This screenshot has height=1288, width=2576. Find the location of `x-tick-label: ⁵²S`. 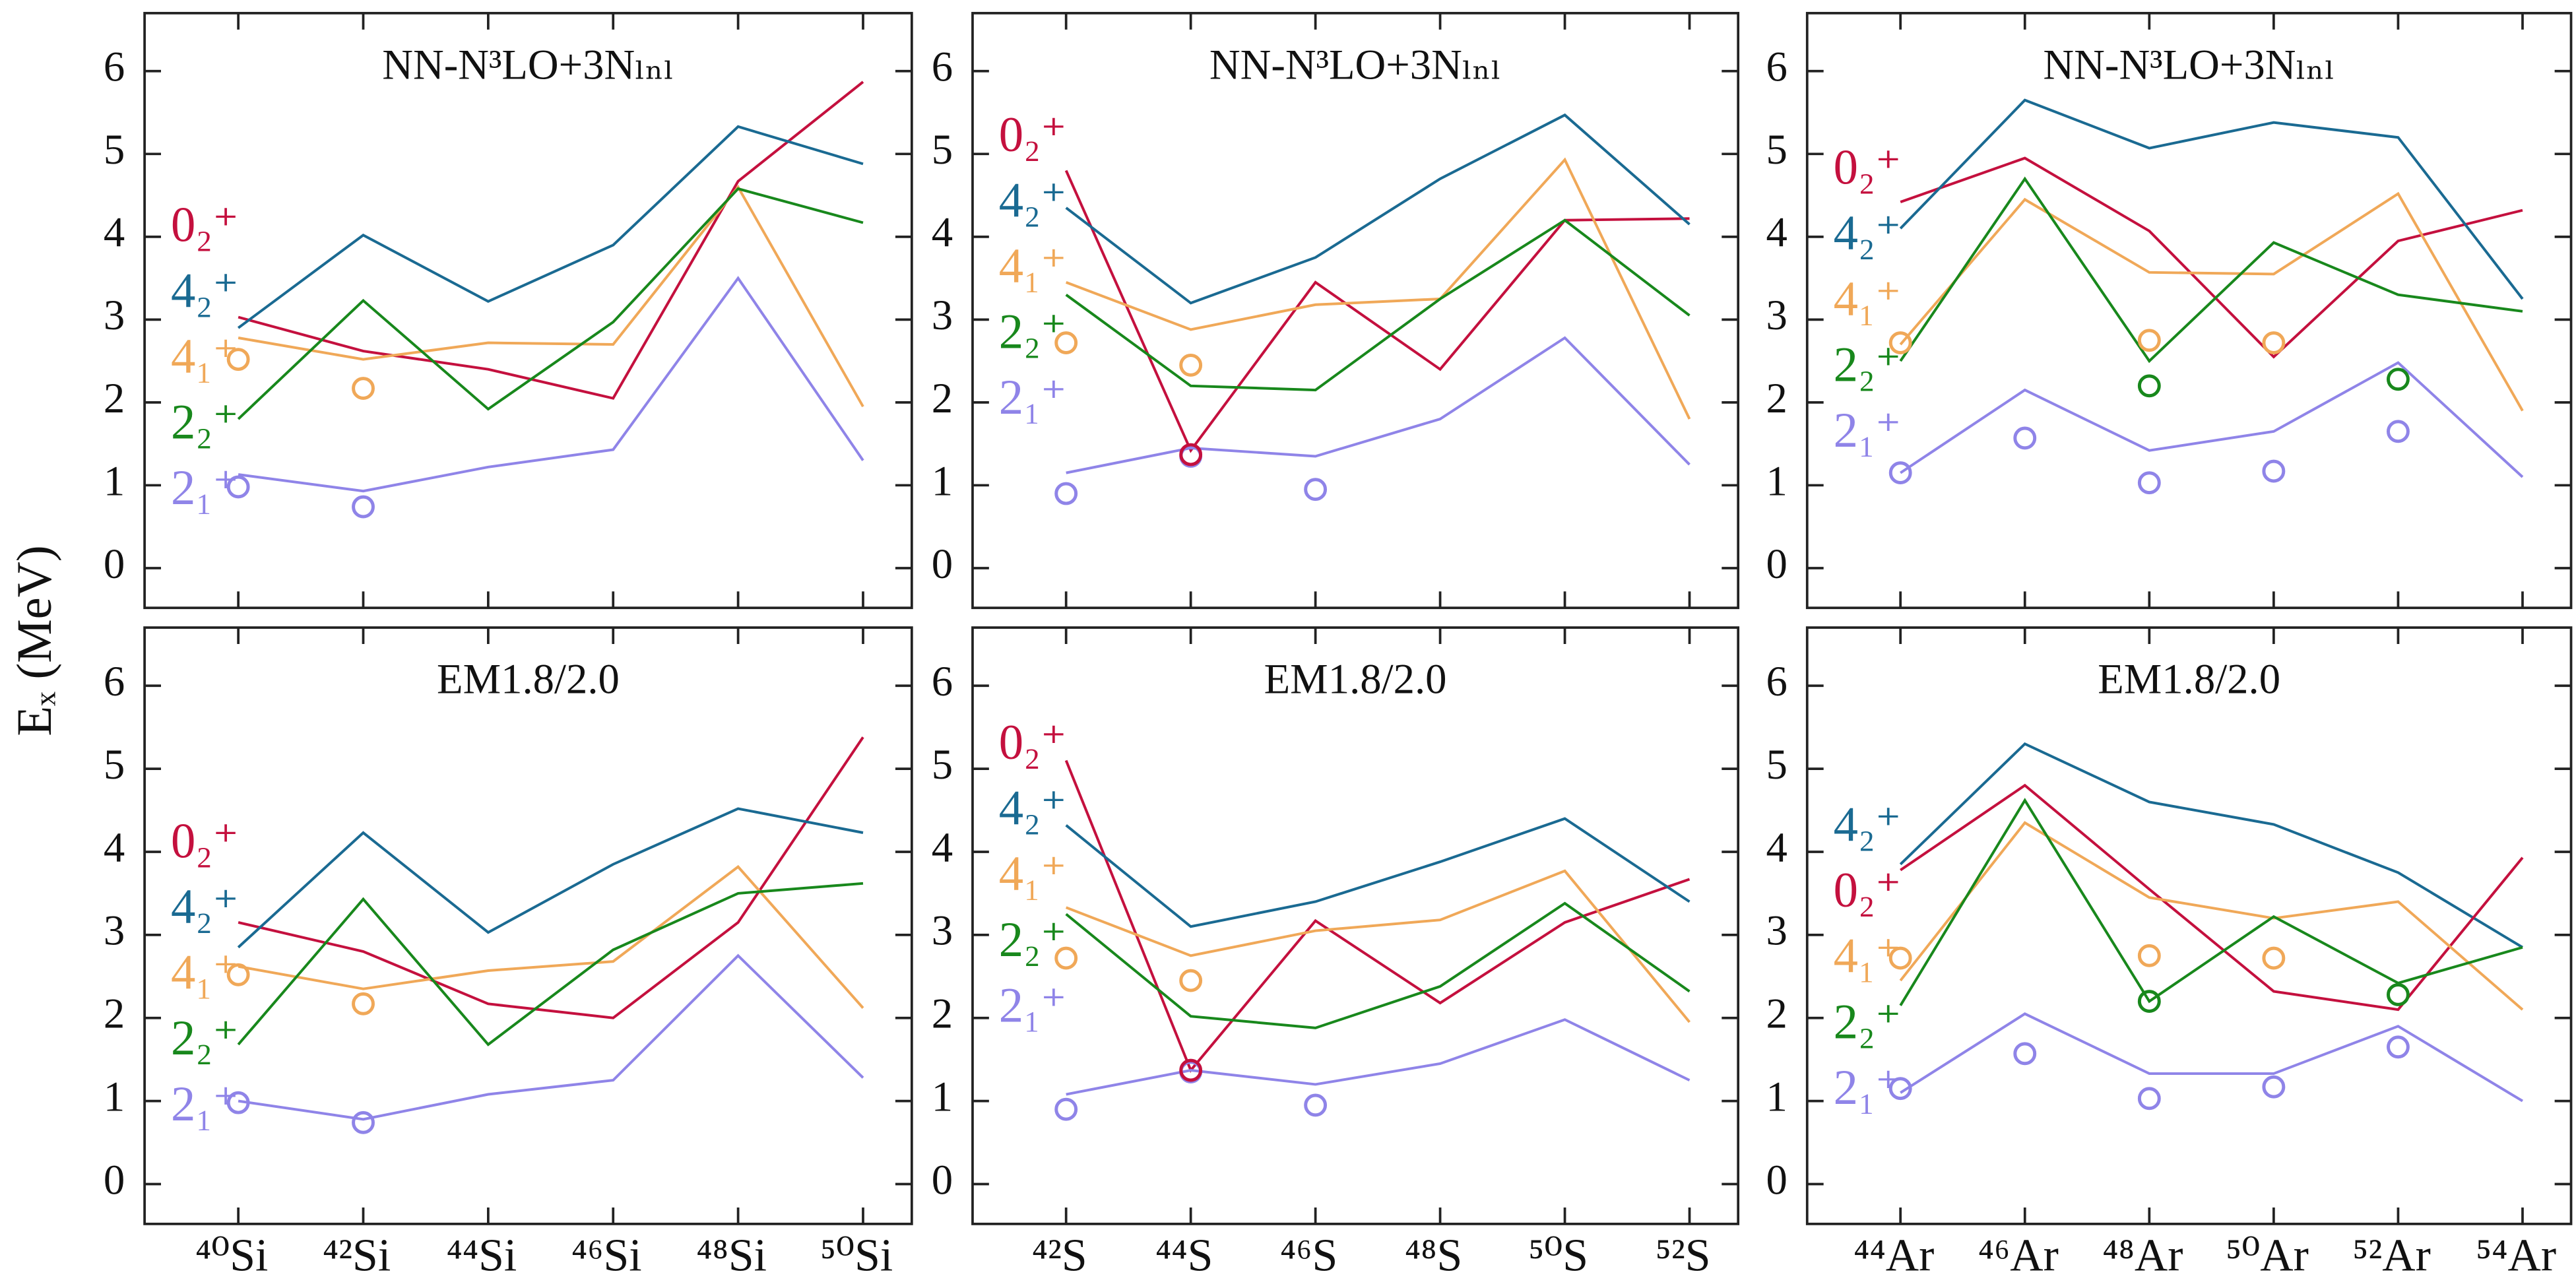

x-tick-label: ⁵²S is located at coordinates (1683, 1256).